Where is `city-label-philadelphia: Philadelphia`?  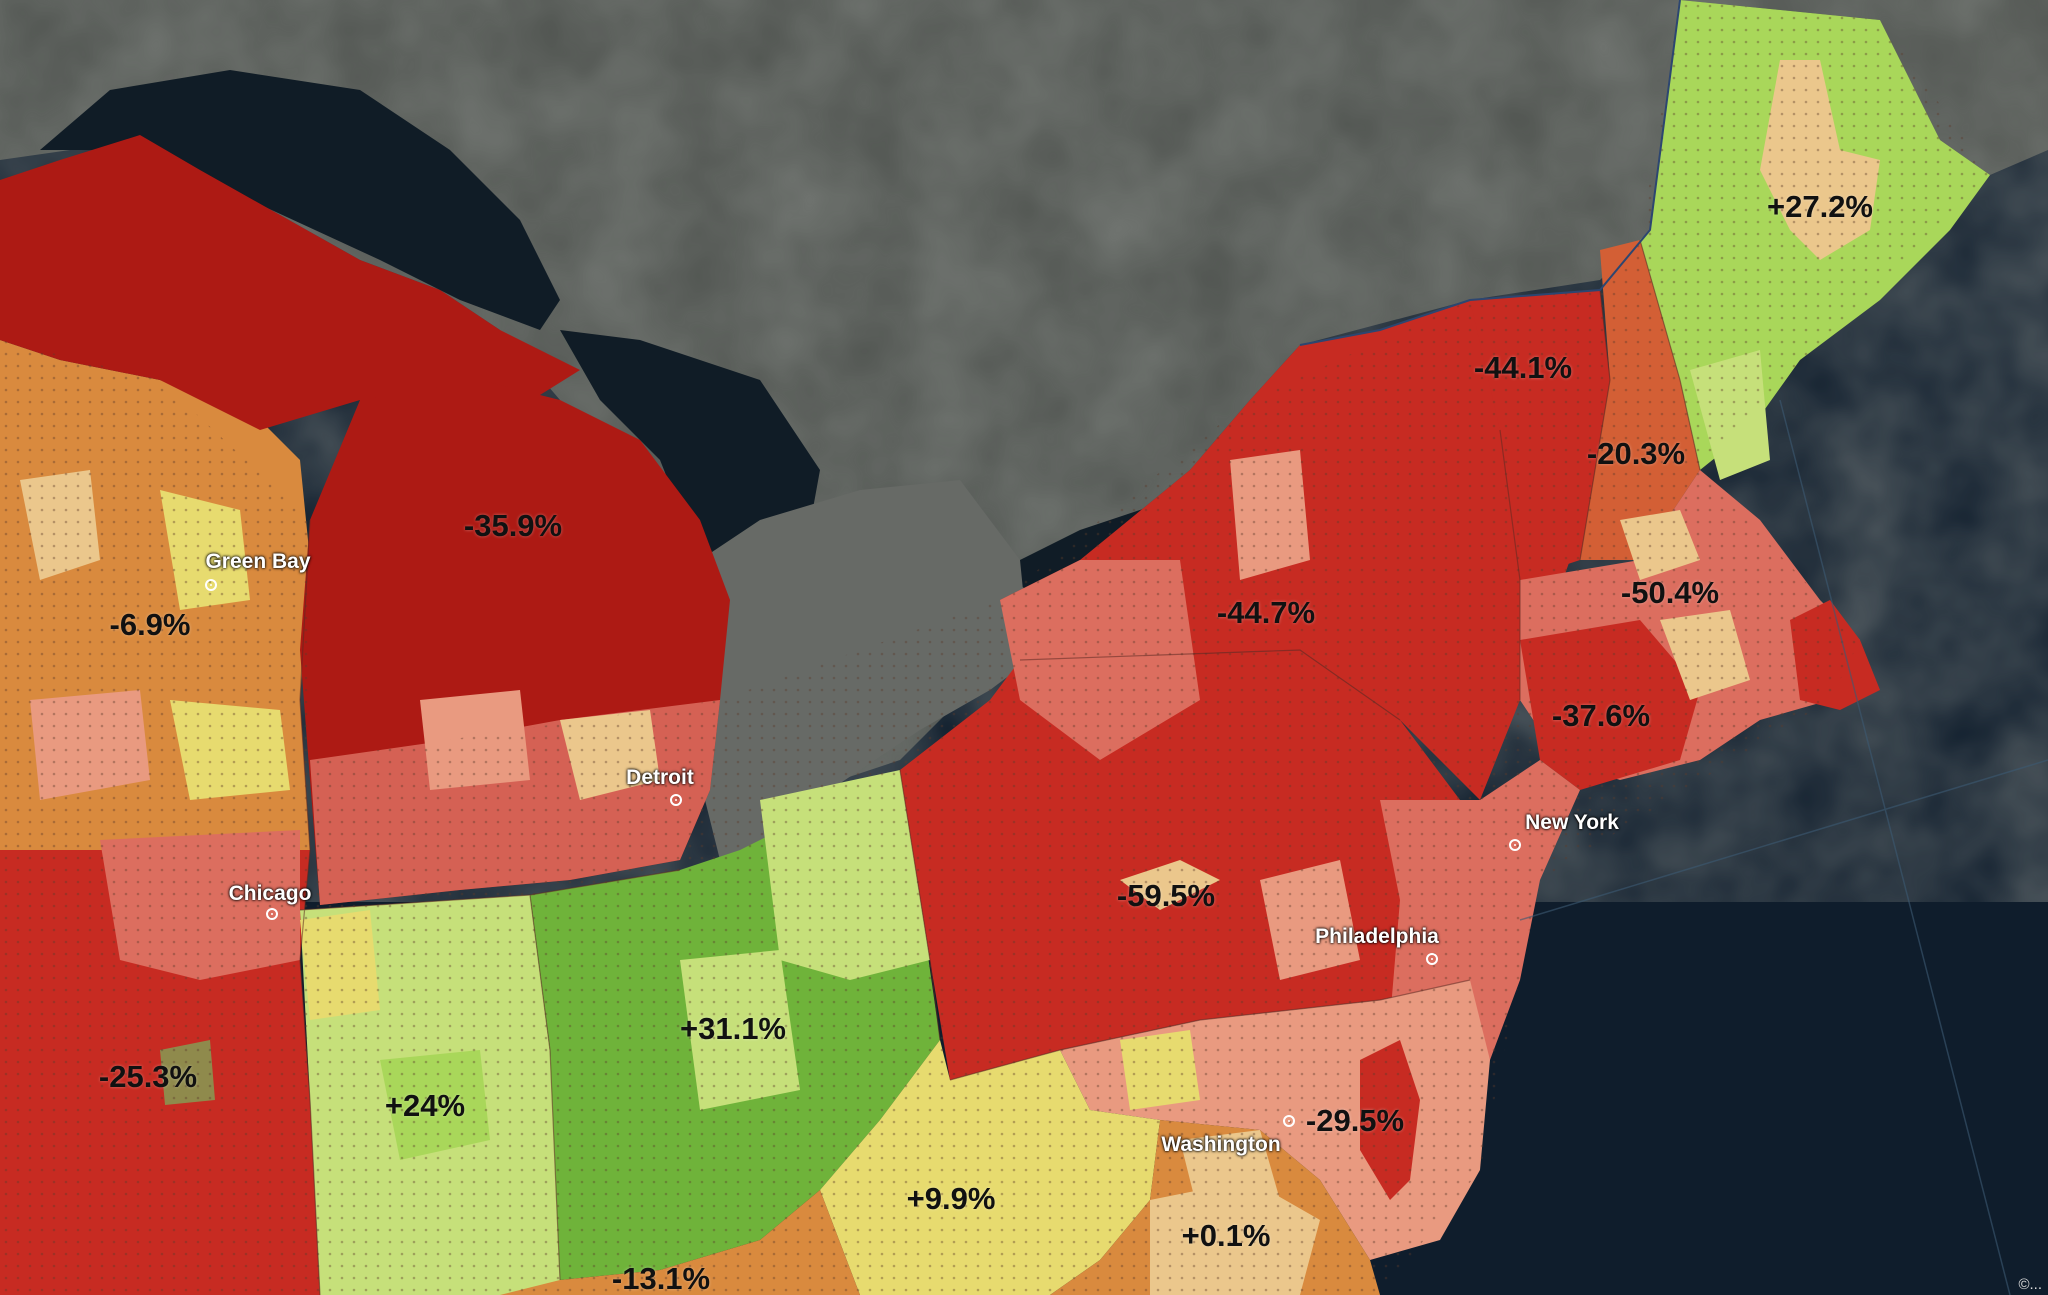 city-label-philadelphia: Philadelphia is located at coordinates (1377, 936).